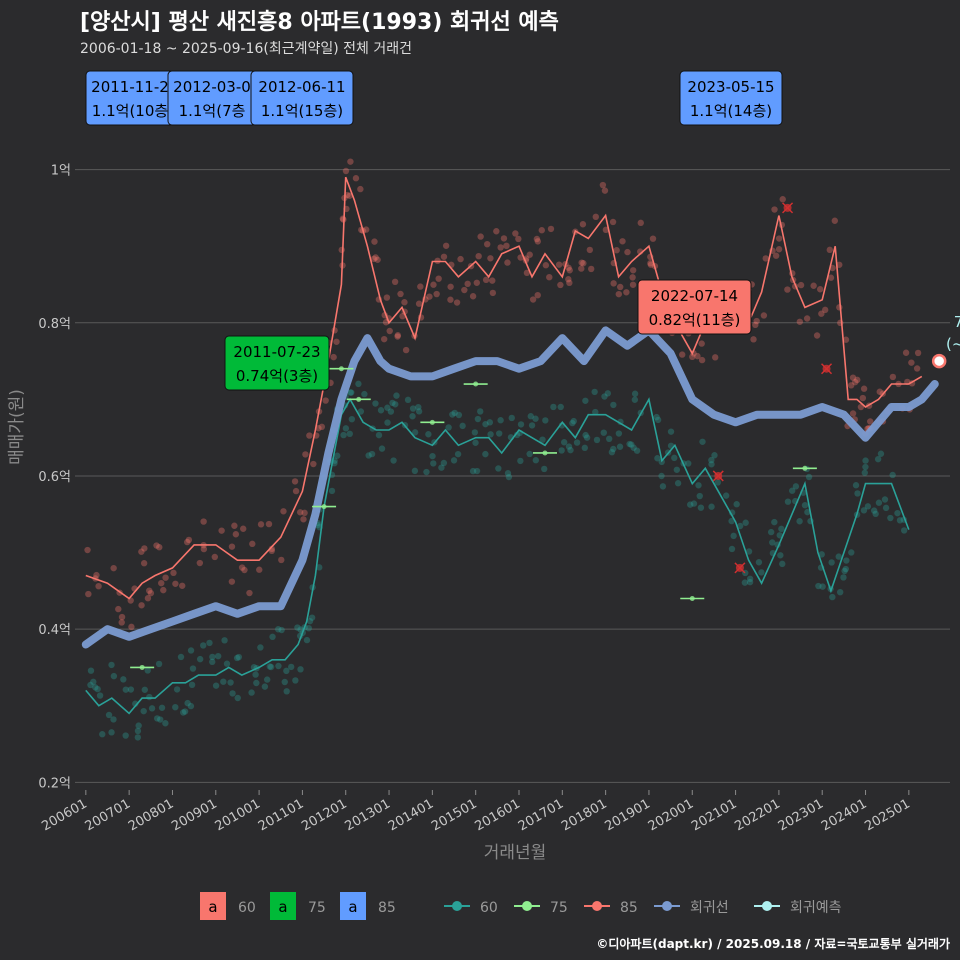 The height and width of the screenshot is (960, 960). Describe the element at coordinates (953, 344) in the screenshot. I see `forecast-label-area: (~85㎡)` at that location.